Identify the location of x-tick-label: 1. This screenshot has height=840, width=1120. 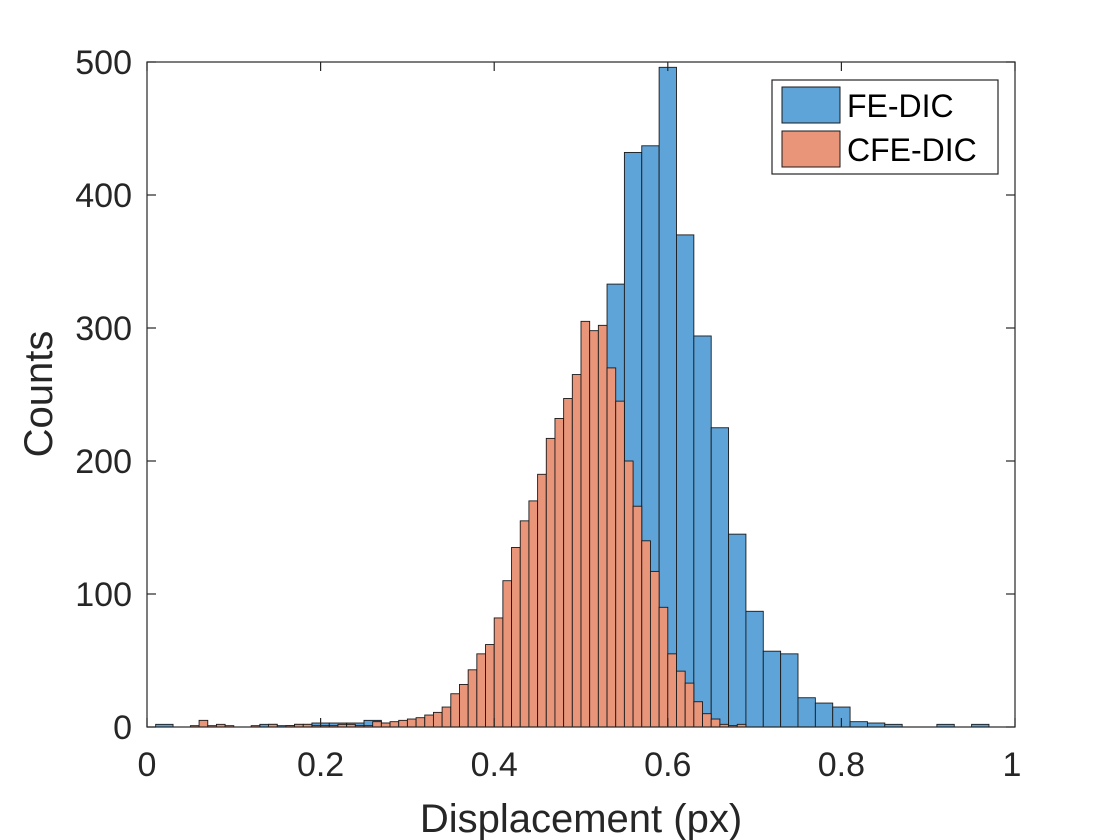
(1012, 765).